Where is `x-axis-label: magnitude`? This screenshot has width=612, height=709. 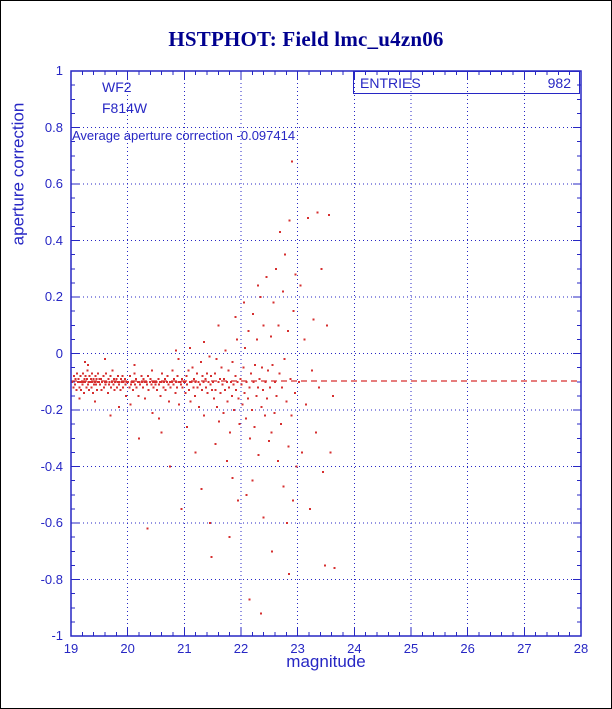
x-axis-label: magnitude is located at coordinates (326, 661).